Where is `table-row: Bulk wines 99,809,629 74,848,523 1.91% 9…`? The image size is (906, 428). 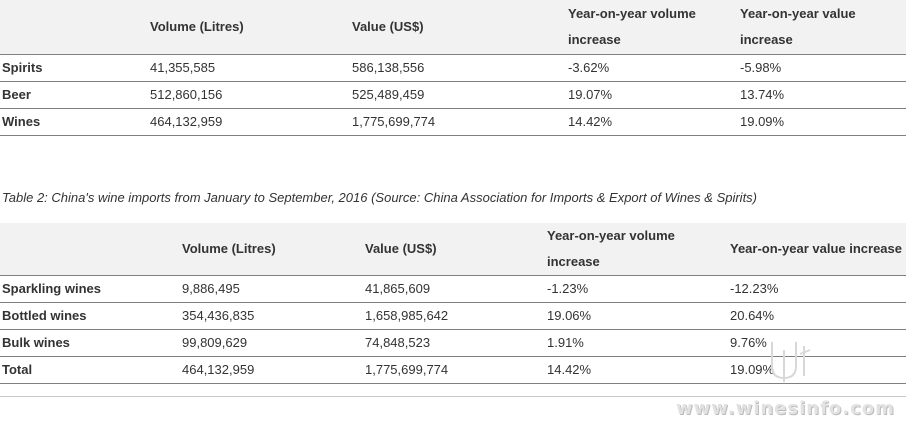 table-row: Bulk wines 99,809,629 74,848,523 1.91% 9… is located at coordinates (453, 343).